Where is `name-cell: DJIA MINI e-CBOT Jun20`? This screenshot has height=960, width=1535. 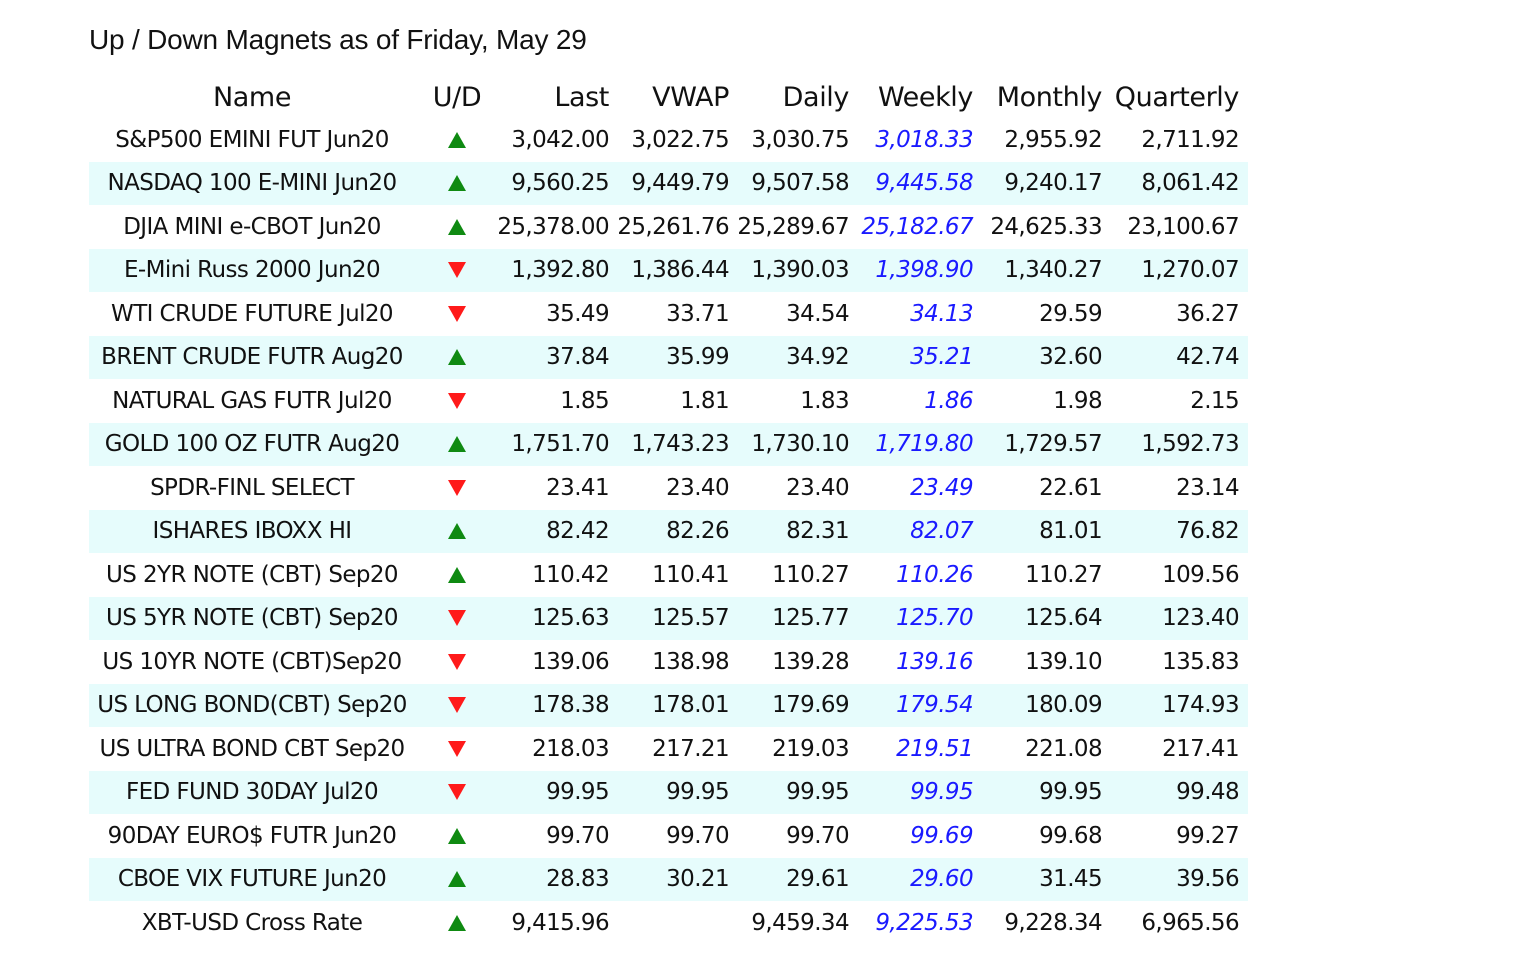 name-cell: DJIA MINI e-CBOT Jun20 is located at coordinates (252, 226).